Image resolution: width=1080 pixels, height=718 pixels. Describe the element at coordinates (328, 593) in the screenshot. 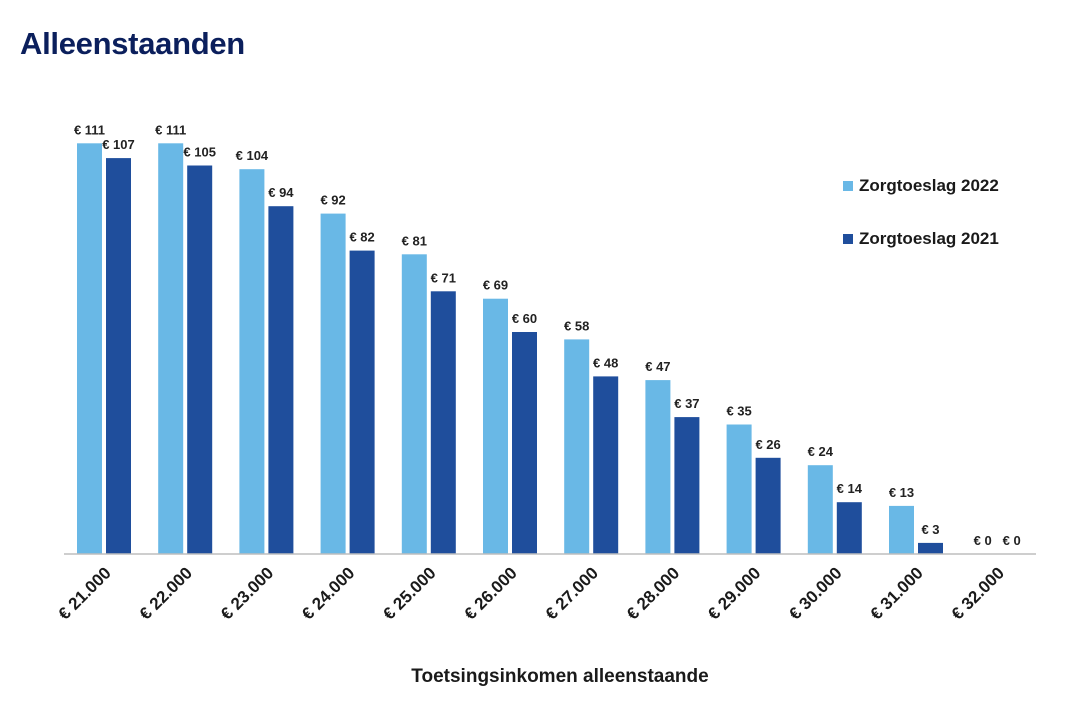

I see `x-tick-label-3: € 24.000` at that location.